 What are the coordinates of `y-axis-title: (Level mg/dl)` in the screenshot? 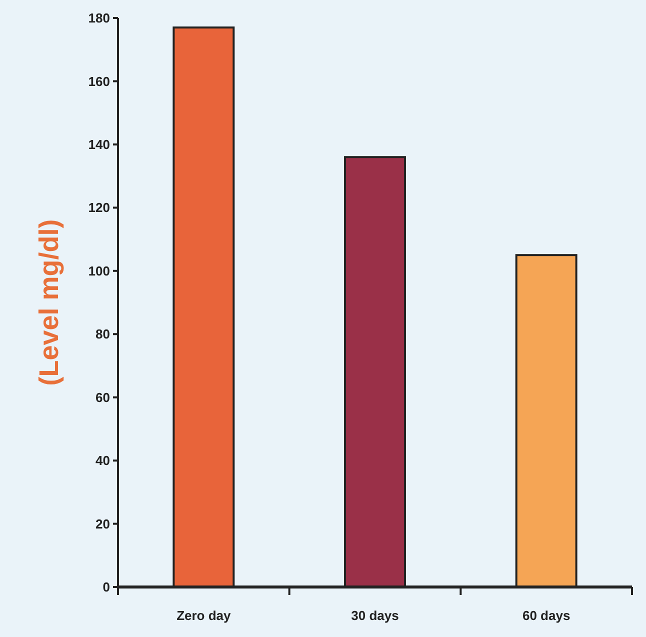 It's located at (49, 302).